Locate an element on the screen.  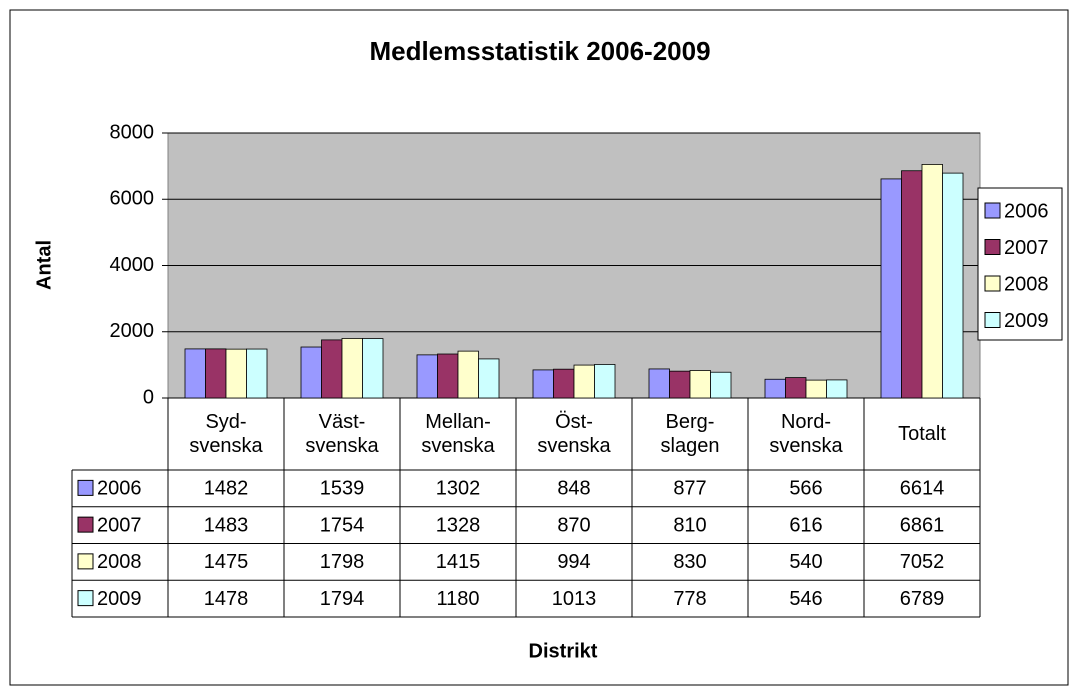
table-row-label: 2008 is located at coordinates (119, 562).